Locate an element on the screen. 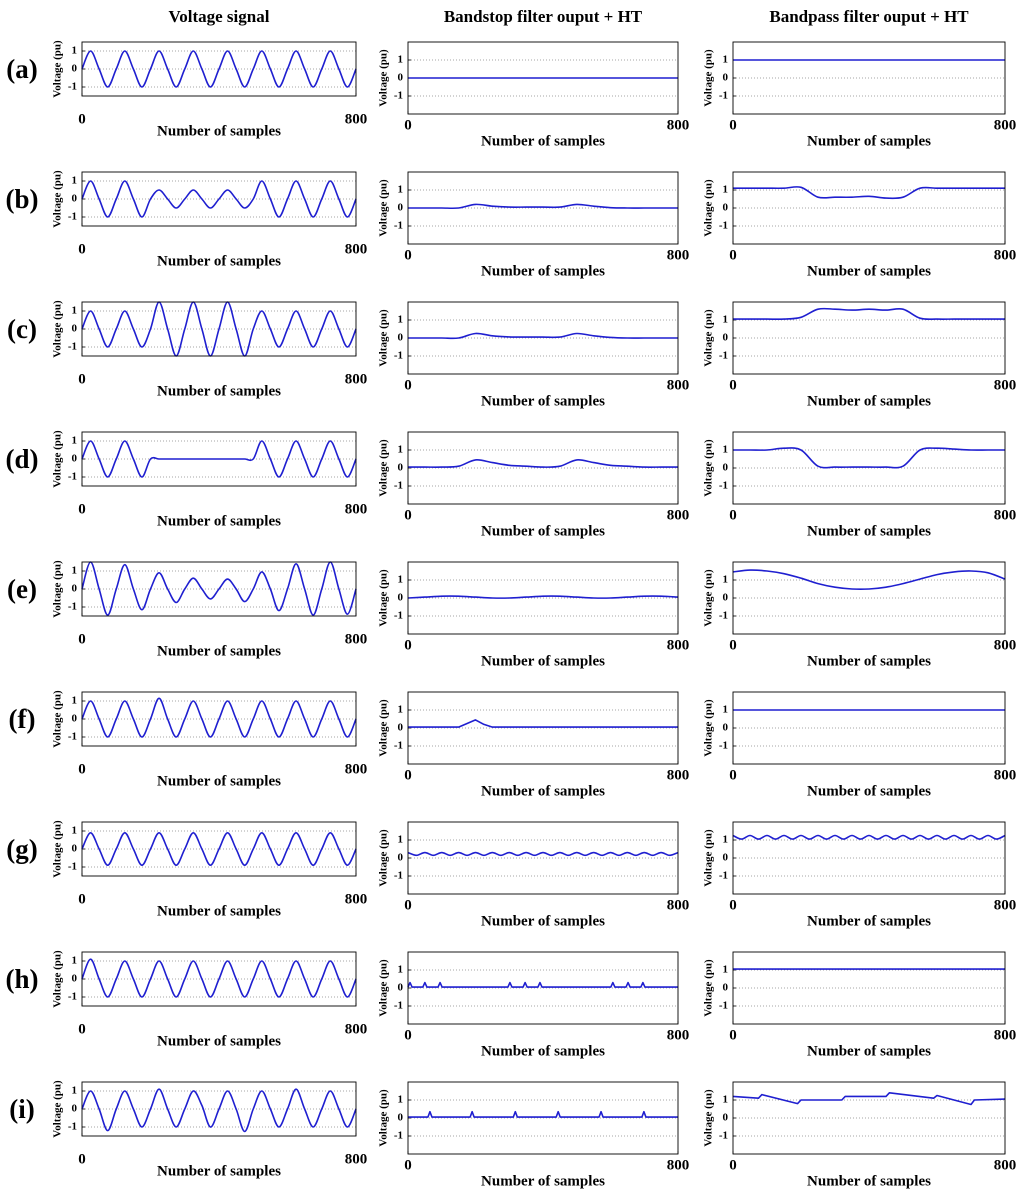 This screenshot has width=1024, height=1198. row-label: (a) is located at coordinates (21, 69).